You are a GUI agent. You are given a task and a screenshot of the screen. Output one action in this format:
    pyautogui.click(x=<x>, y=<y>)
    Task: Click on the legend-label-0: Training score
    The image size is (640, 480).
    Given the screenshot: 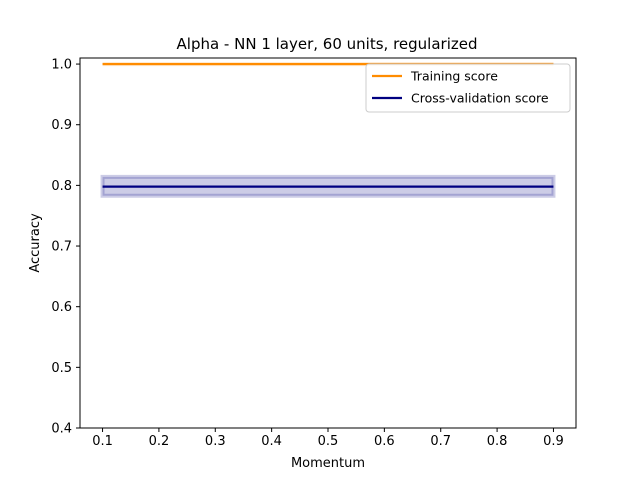 What is the action you would take?
    pyautogui.click(x=454, y=76)
    